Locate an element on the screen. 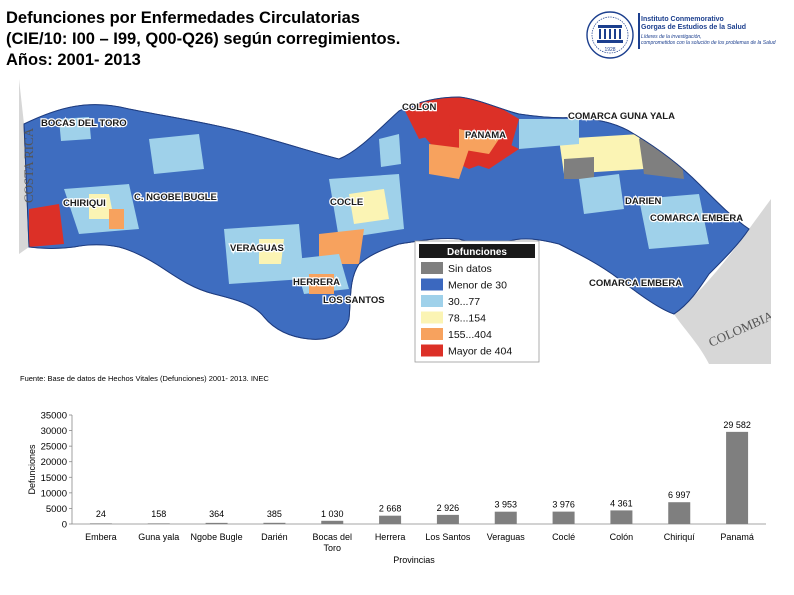 The height and width of the screenshot is (595, 794). bar-value-label: 4 361 is located at coordinates (621, 503).